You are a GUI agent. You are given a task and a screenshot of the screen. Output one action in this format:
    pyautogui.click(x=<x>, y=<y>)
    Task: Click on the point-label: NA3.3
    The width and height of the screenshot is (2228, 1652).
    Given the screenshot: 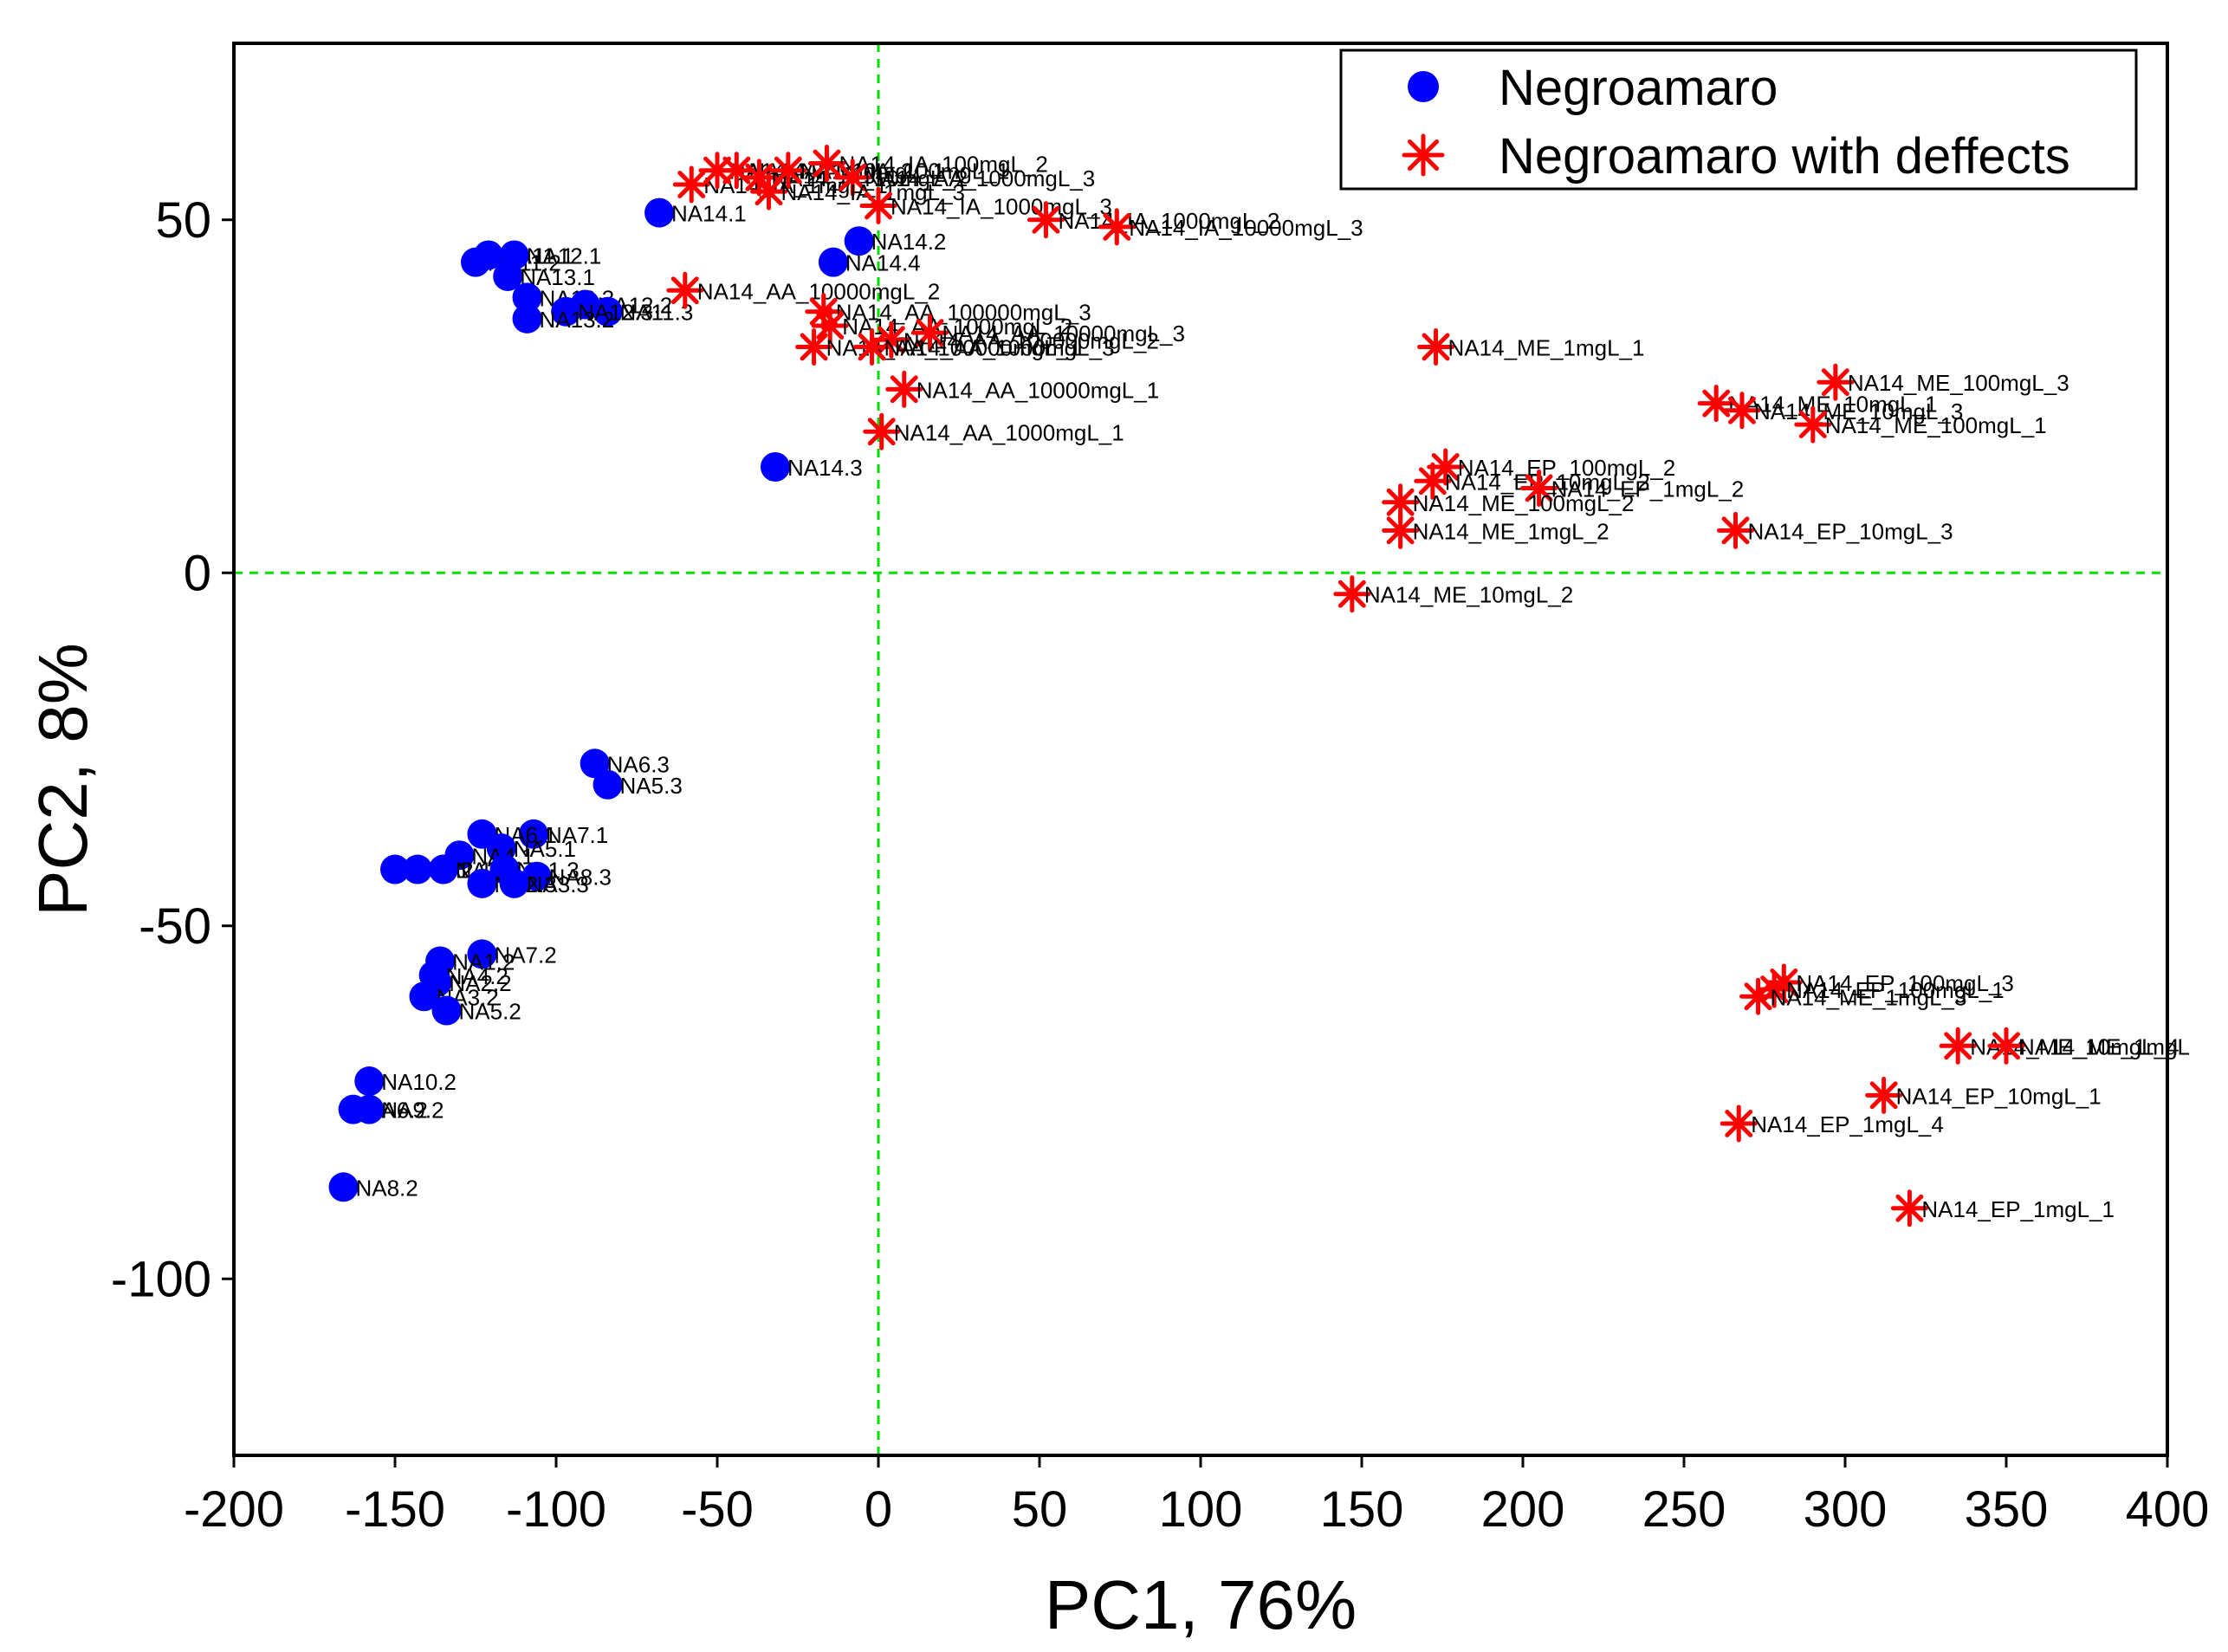 What is the action you would take?
    pyautogui.click(x=558, y=884)
    